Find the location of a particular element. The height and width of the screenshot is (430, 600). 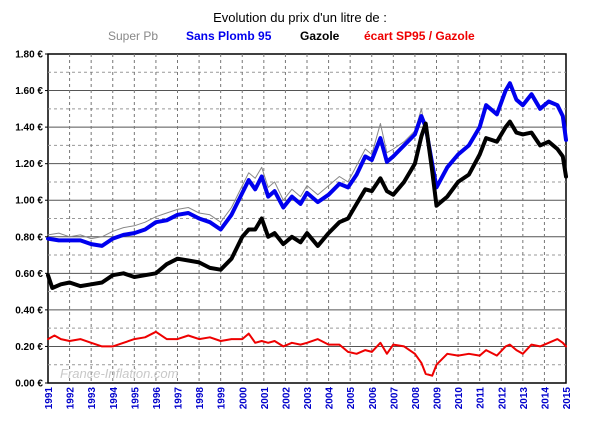

y-tick-label: 0.60 € is located at coordinates (29, 274).